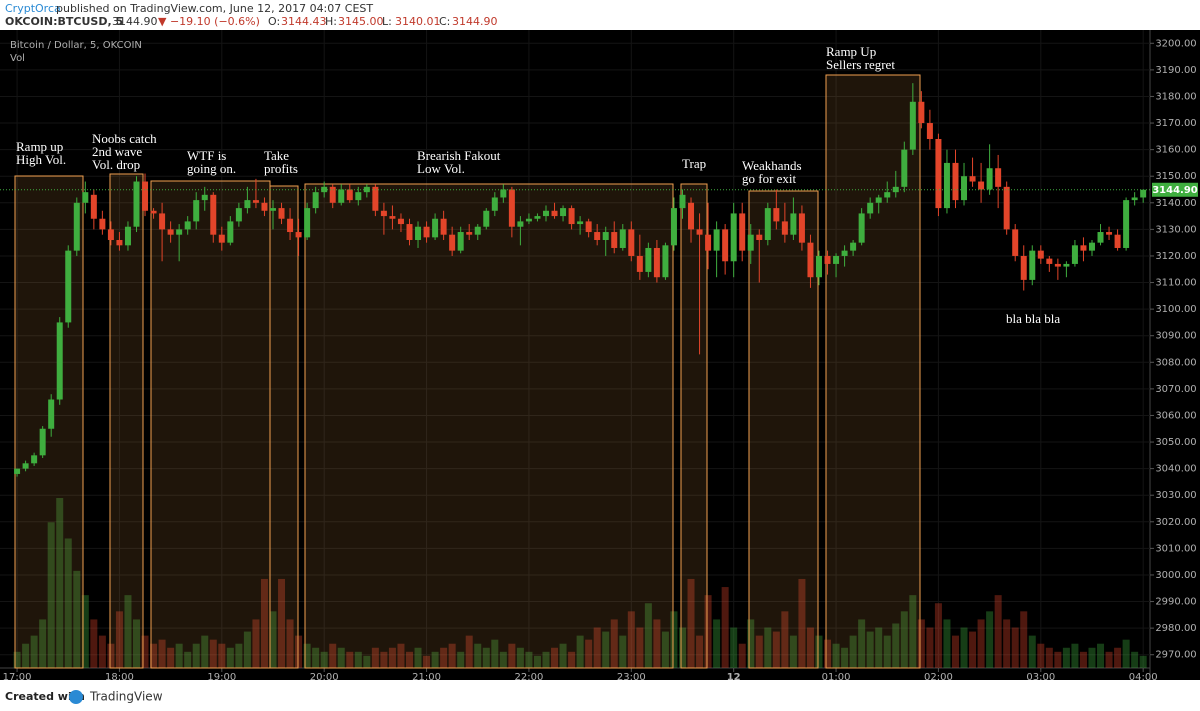 The image size is (1200, 711). Describe the element at coordinates (1175, 309) in the screenshot. I see `y-tick-label: 3100.00` at that location.